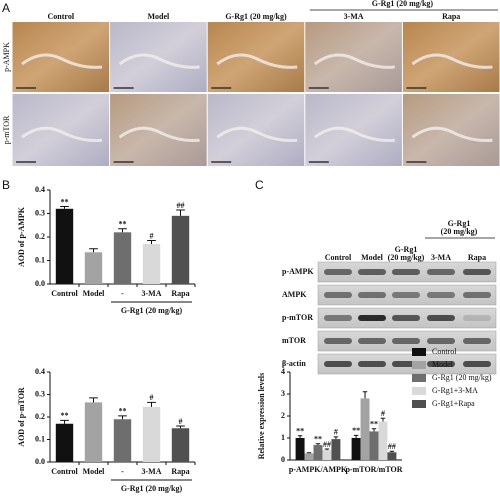 The height and width of the screenshot is (496, 500). I want to click on y-tick-label: 3, so click(283, 393).